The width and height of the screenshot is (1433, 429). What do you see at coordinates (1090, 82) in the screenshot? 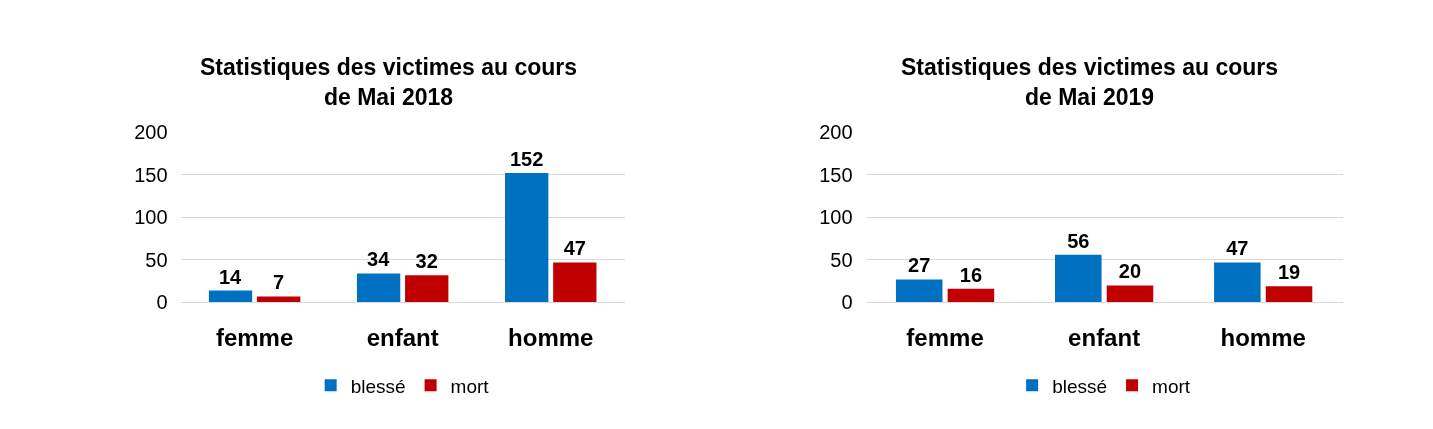
I see `chart-title: Statistiques des victimes au cours de Mai 2019` at bounding box center [1090, 82].